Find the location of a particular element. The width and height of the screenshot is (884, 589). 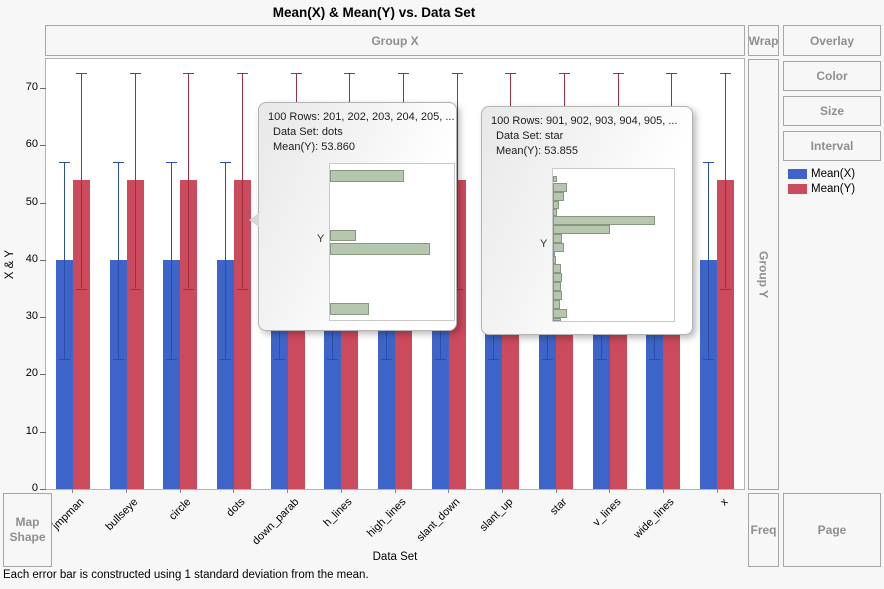

bar-mean-y-bullseye is located at coordinates (135, 334).